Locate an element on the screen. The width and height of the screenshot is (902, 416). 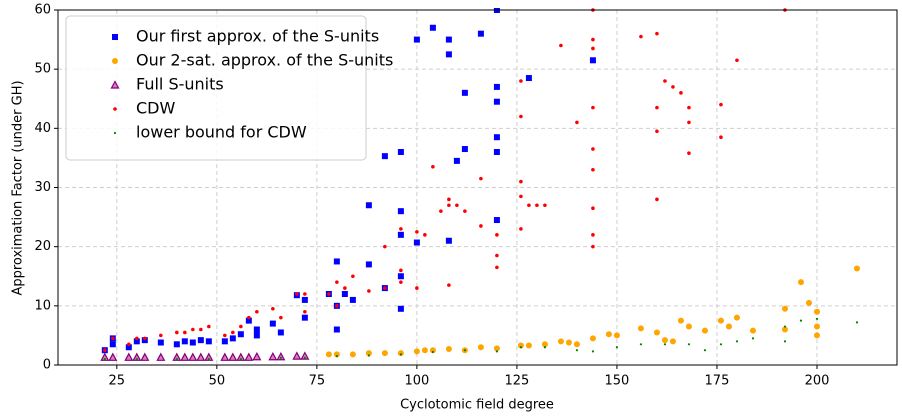
y-tick-label: 20 is located at coordinates (42, 246).